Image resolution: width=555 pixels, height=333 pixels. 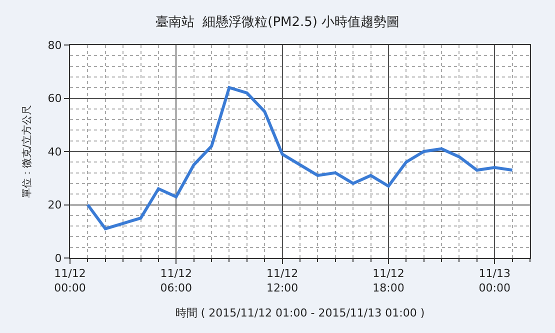 I want to click on x-axis-title: 時間 ( 2015/11/12 01:00 - 2015/11/13 01:00 ), so click(x=300, y=313).